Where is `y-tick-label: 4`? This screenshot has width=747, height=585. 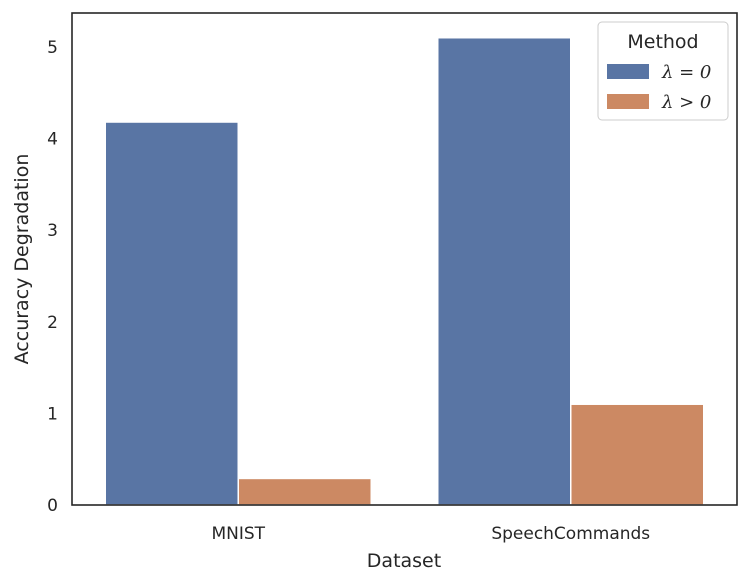 y-tick-label: 4 is located at coordinates (52, 140).